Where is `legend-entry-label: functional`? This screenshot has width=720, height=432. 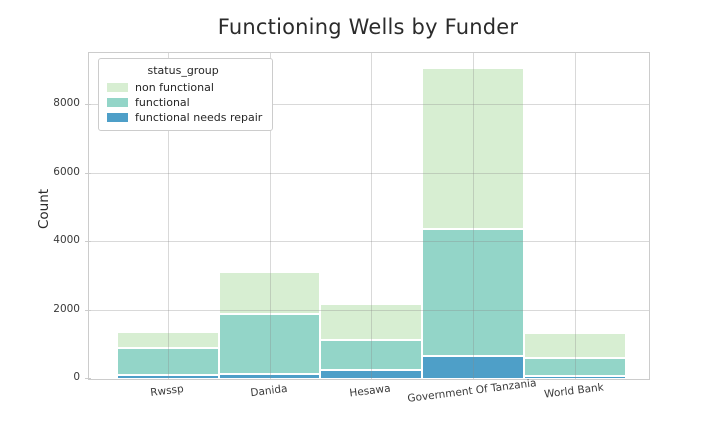
legend-entry-label: functional is located at coordinates (162, 102).